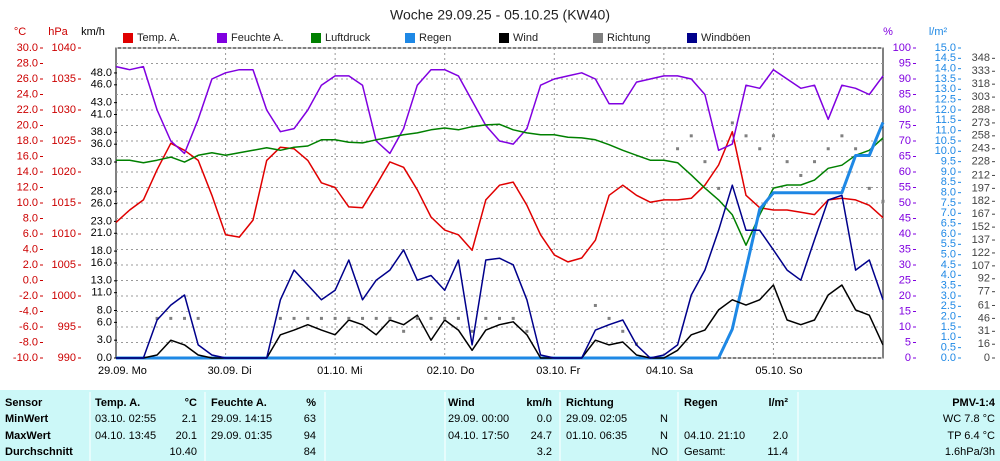 The height and width of the screenshot is (461, 1000). Describe the element at coordinates (101, 144) in the screenshot. I see `y-tick-label: 36.0` at that location.